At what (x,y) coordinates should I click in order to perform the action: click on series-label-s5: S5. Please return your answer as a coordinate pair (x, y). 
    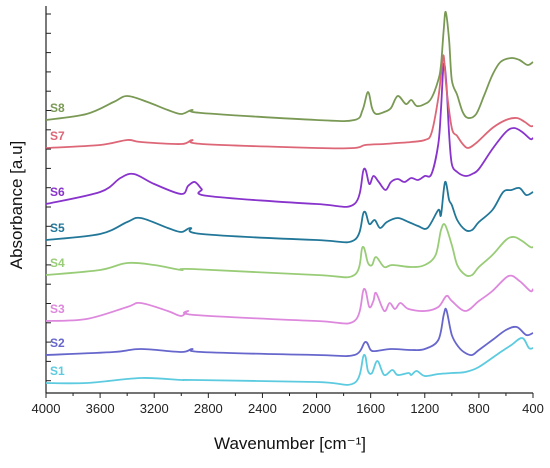
    Looking at the image, I should click on (57, 228).